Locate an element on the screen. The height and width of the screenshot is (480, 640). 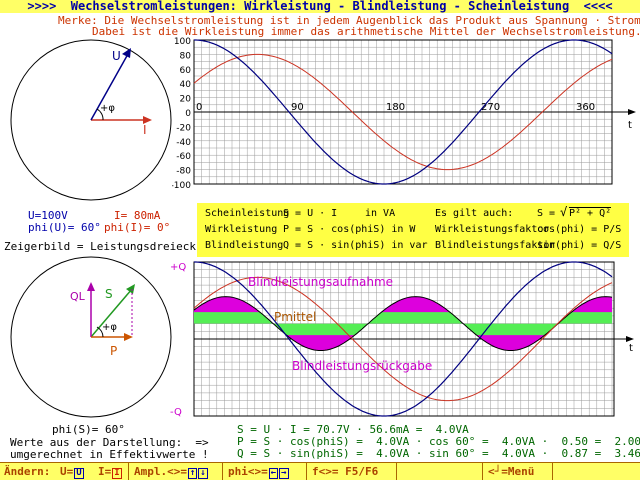
chart1-y-tick: 80 is located at coordinates (186, 56).